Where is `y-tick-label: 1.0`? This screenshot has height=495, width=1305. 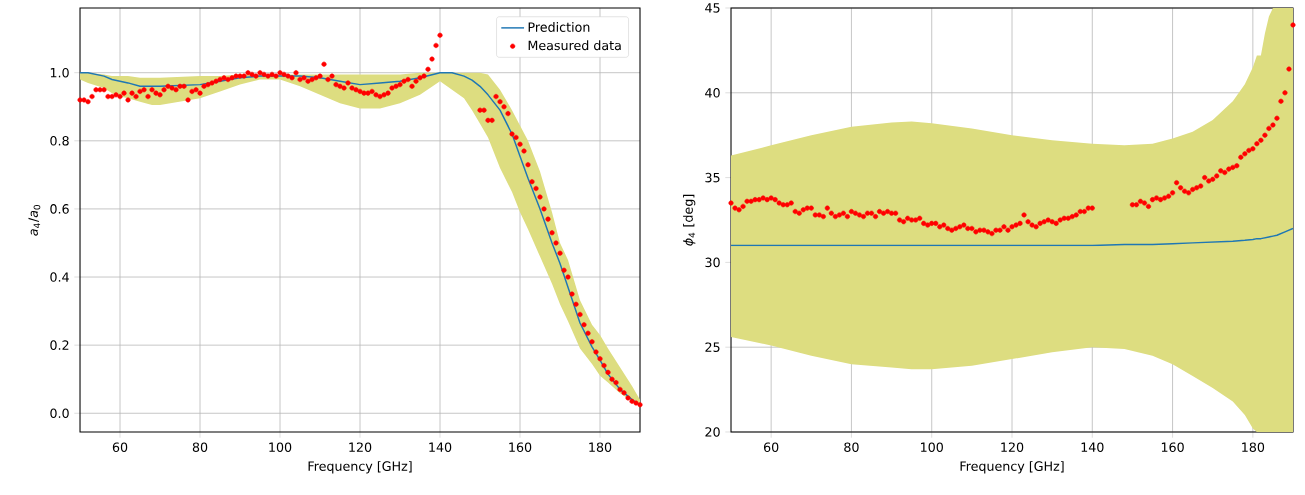 y-tick-label: 1.0 is located at coordinates (59, 72).